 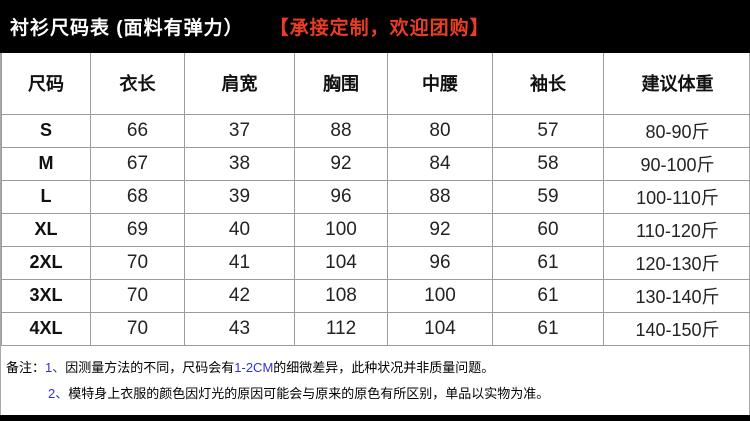 I want to click on data-cell: 39, so click(x=239, y=196).